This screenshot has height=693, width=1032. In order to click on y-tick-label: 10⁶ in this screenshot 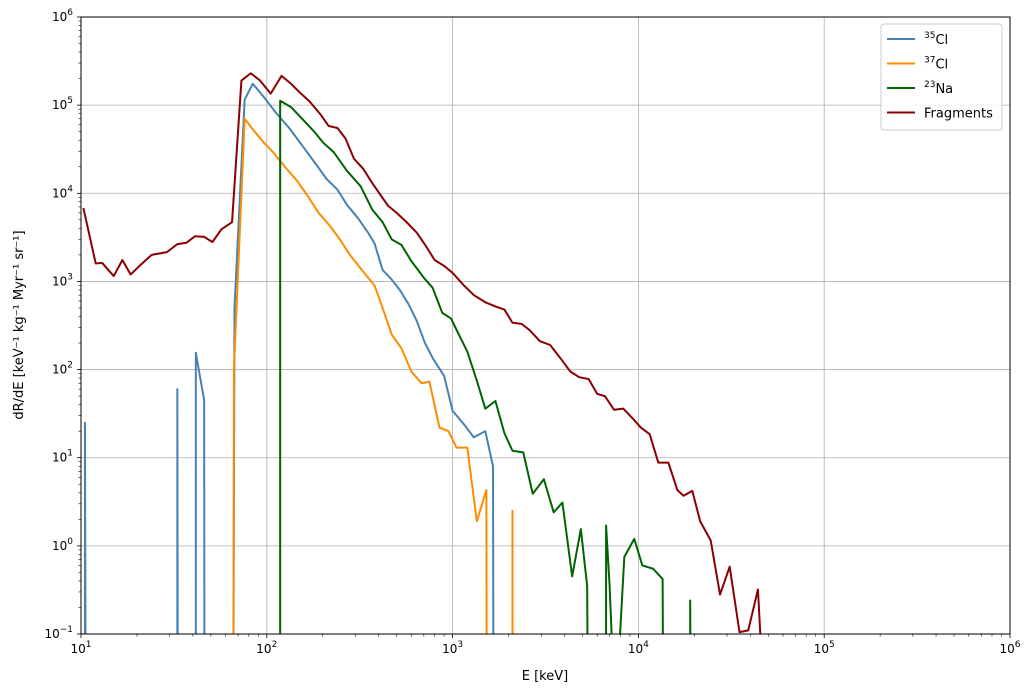, I will do `click(62, 16)`.